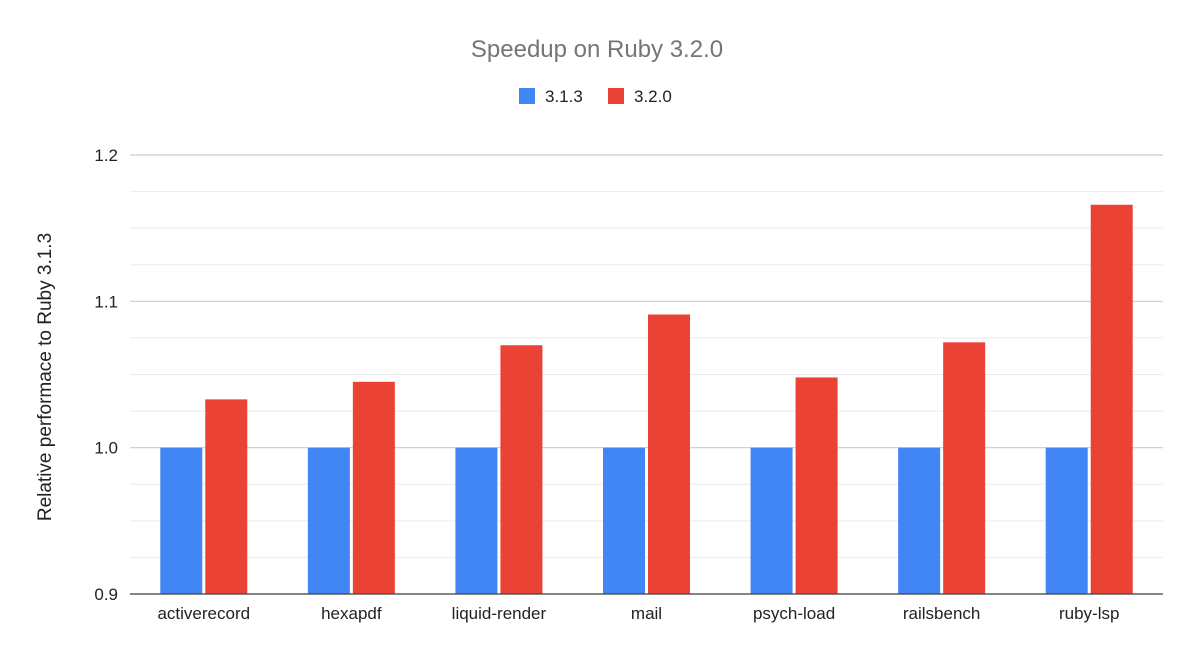 This screenshot has width=1200, height=651. What do you see at coordinates (1066, 520) in the screenshot?
I see `bar-3-1-3-ruby-lsp` at bounding box center [1066, 520].